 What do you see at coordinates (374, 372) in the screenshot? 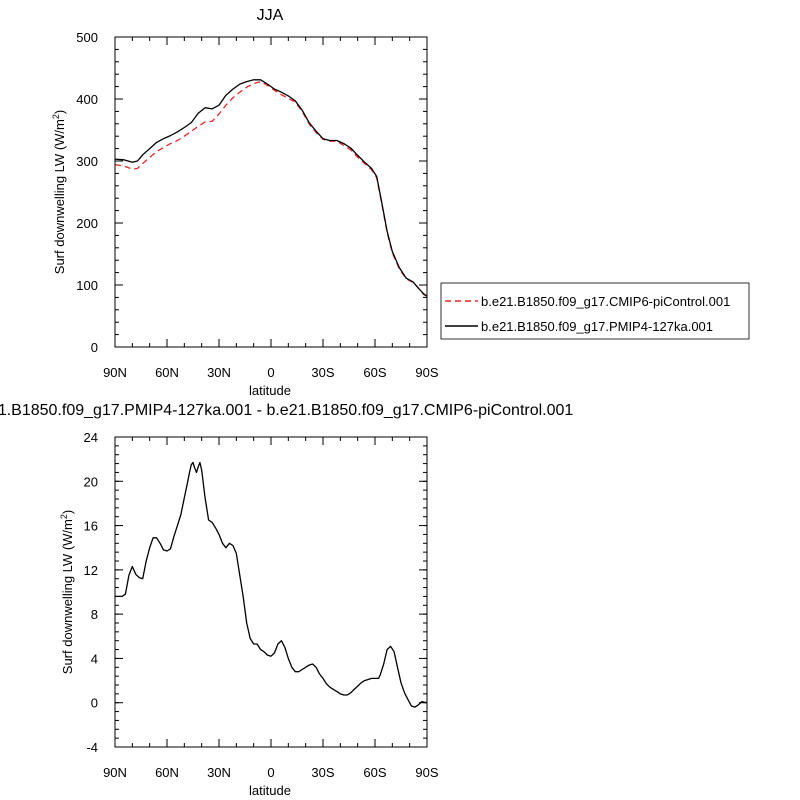
I see `chart-top-x-tick-label: 60S` at bounding box center [374, 372].